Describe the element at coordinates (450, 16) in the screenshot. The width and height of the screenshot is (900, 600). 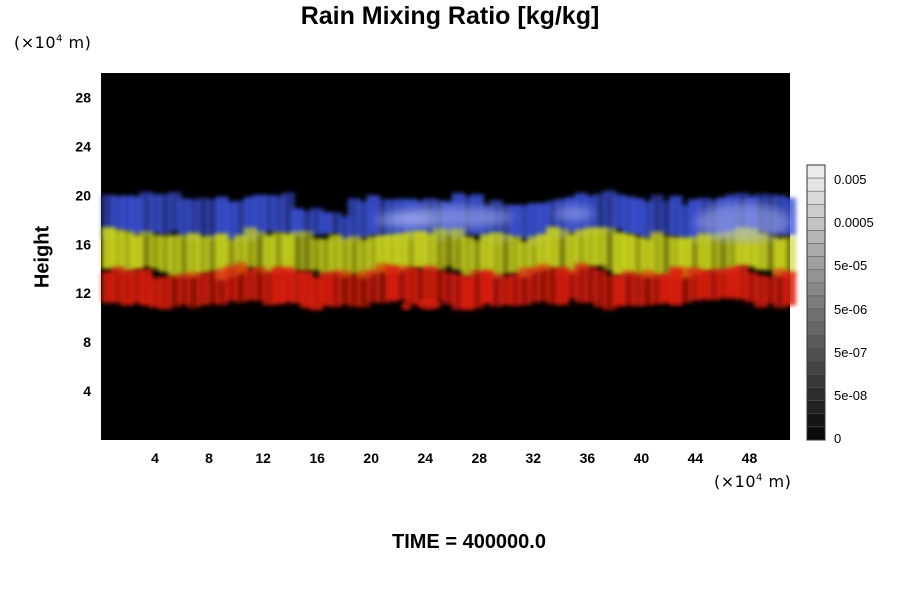
I see `chart-title: Rain Mixing Ratio [kg/kg]` at that location.